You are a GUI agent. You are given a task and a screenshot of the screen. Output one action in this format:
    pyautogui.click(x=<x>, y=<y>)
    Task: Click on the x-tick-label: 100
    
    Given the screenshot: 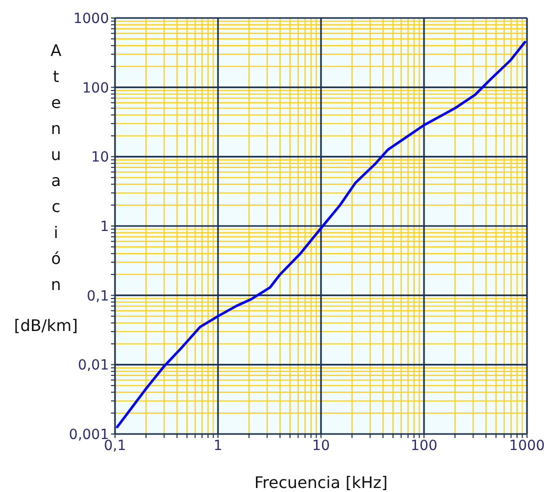 What is the action you would take?
    pyautogui.click(x=424, y=446)
    